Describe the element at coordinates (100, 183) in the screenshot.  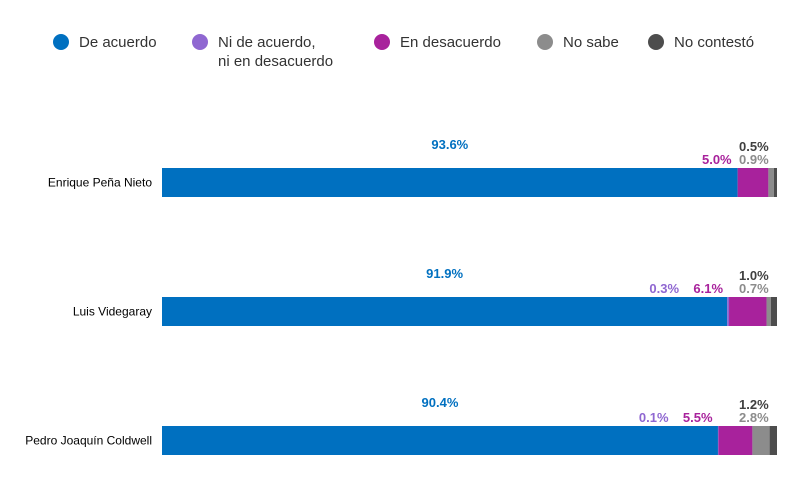
I see `category-label: Enrique Peña Nieto` at that location.